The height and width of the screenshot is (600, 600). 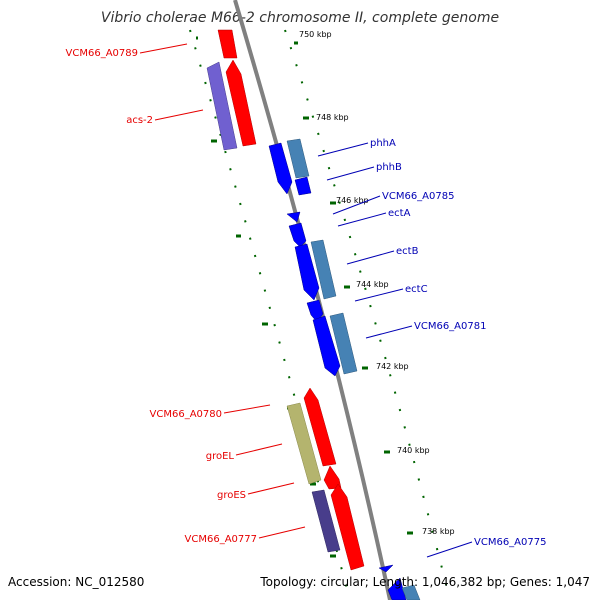 I want to click on gene-ectB, so click(x=307, y=272).